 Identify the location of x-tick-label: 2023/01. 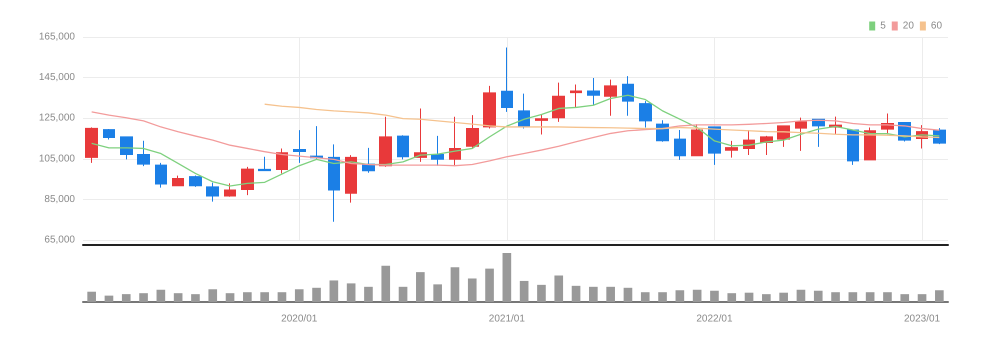
(922, 319).